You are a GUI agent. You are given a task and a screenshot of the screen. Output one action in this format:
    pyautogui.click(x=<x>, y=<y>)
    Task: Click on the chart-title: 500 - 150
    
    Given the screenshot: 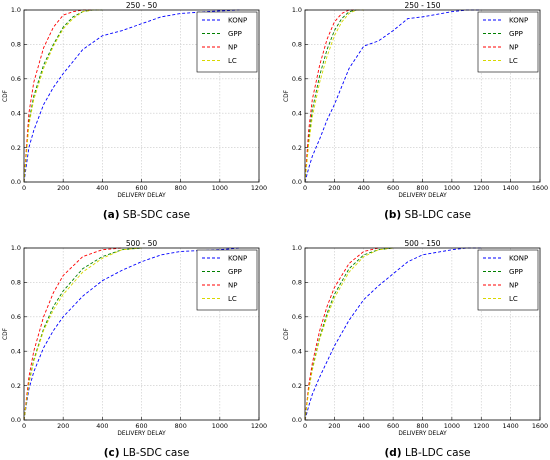 What is the action you would take?
    pyautogui.click(x=422, y=243)
    